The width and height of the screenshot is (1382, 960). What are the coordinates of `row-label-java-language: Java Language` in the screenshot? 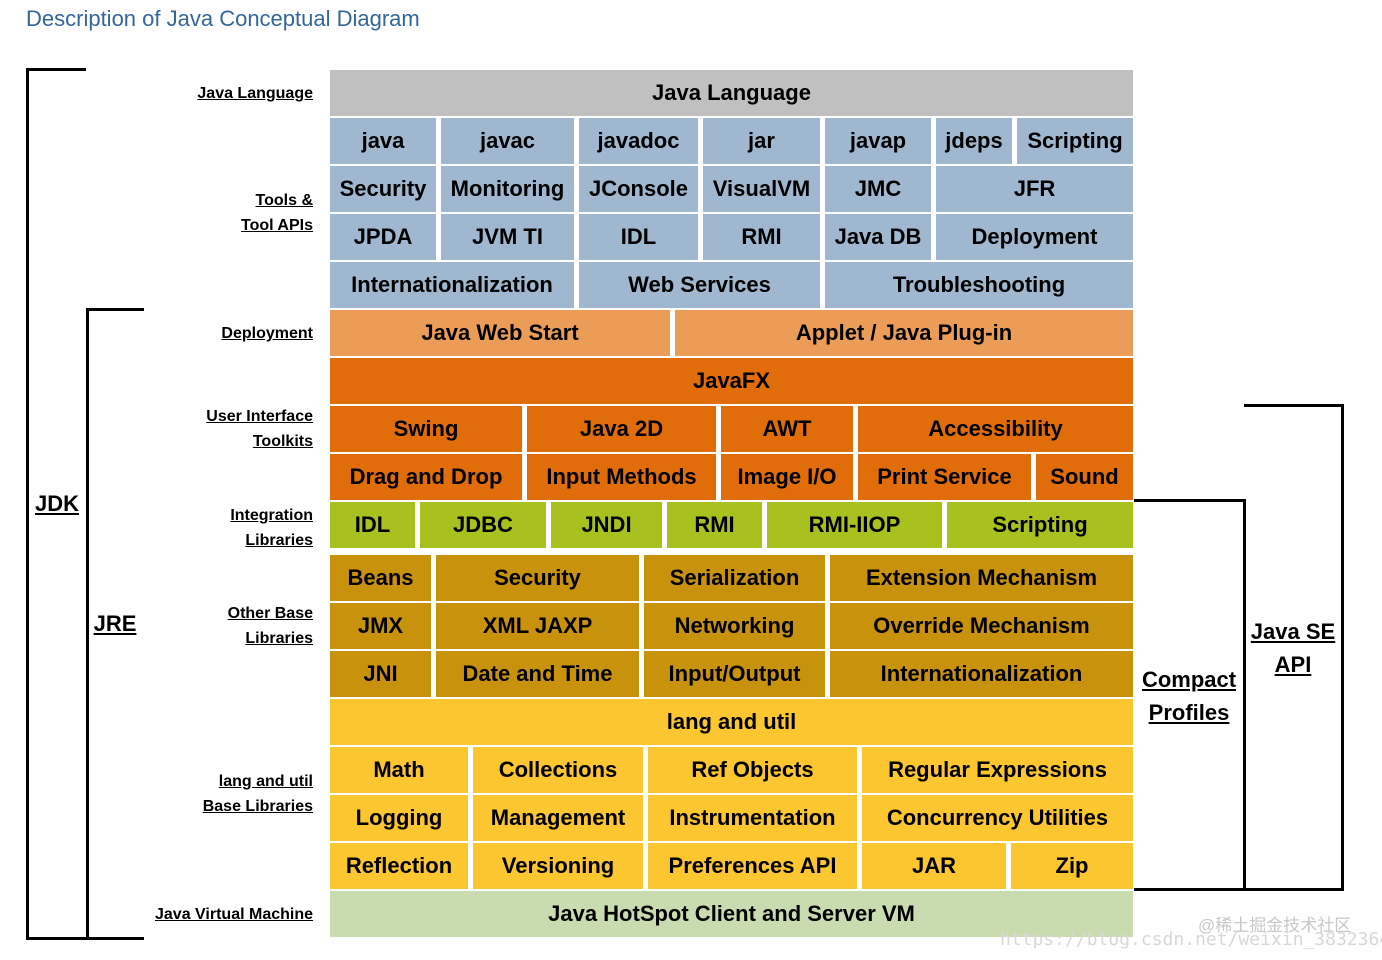 It's located at (255, 93).